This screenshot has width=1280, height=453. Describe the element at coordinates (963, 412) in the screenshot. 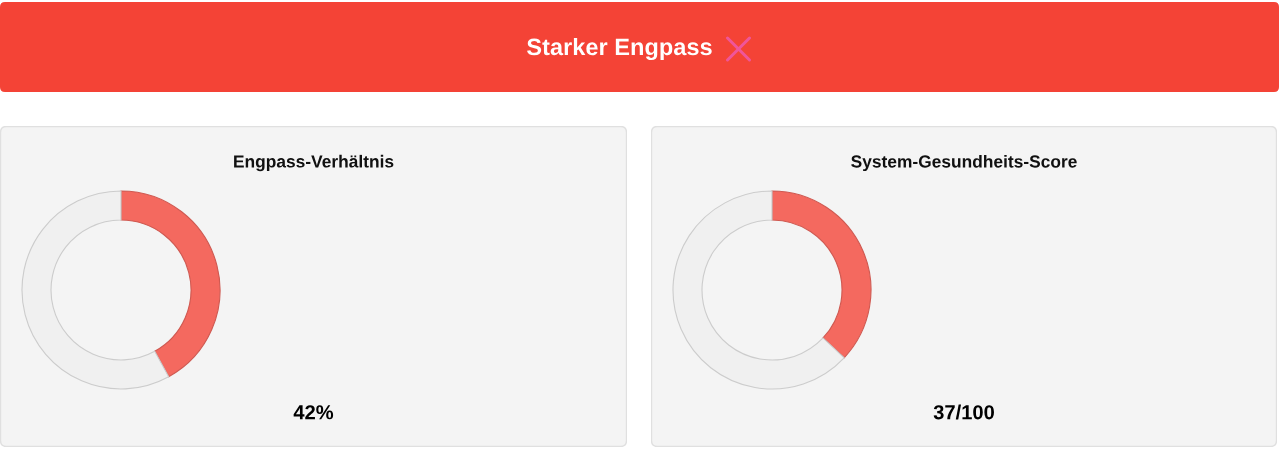

I see `text: 37/100` at that location.